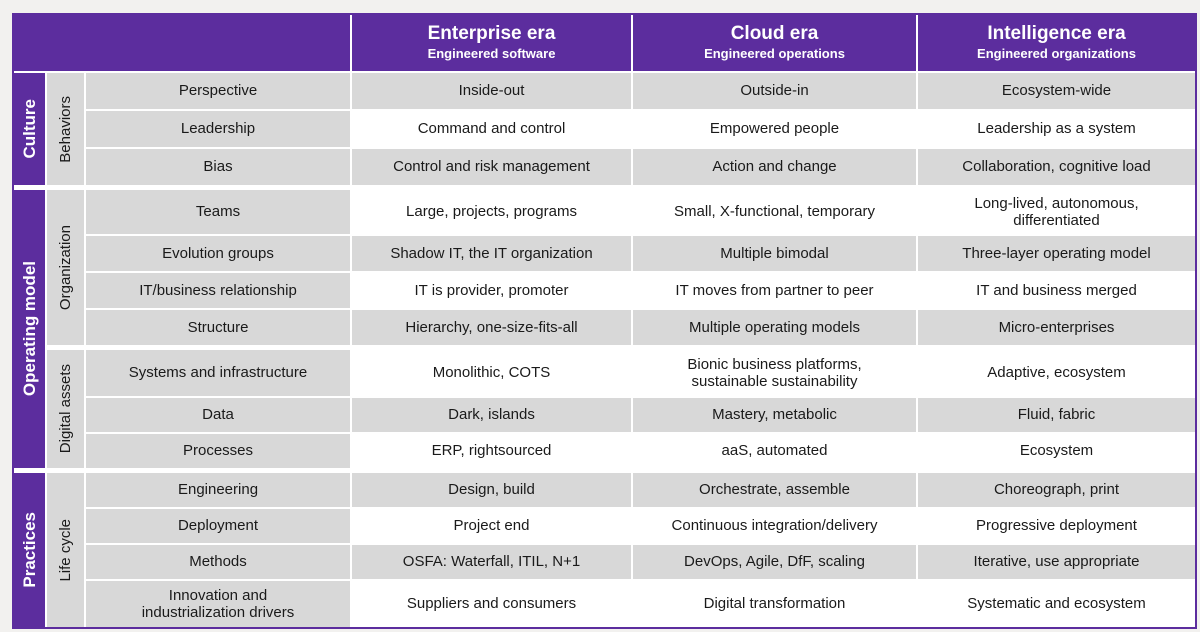 This screenshot has height=632, width=1200. Describe the element at coordinates (1056, 253) in the screenshot. I see `value-cell: Three-layer operating model` at that location.